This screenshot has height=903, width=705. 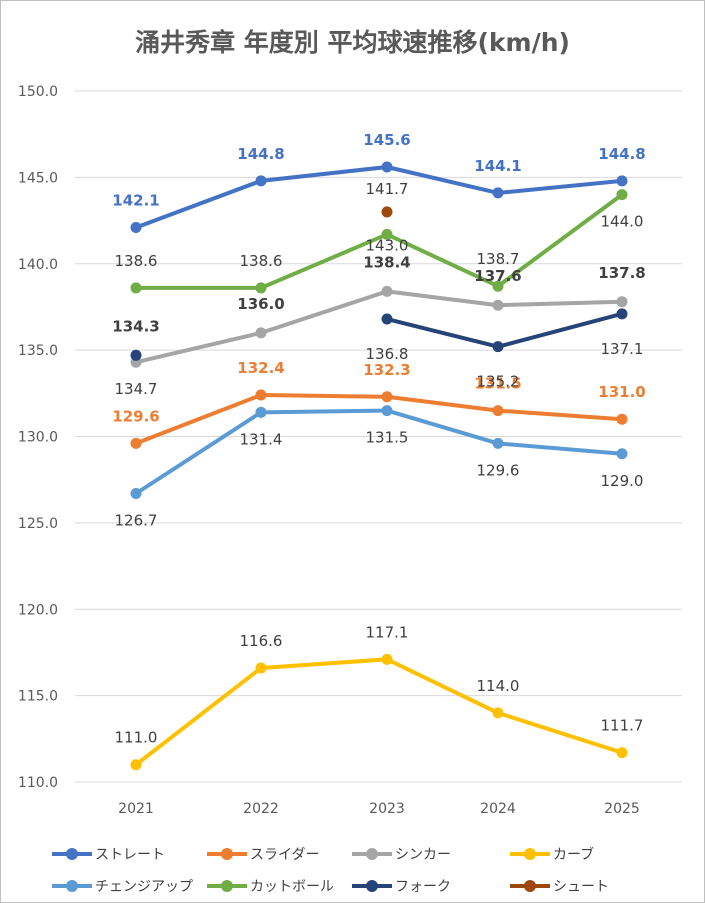 I want to click on chart-title: 涌井秀章 年度別 平均球速推移(km/h), so click(x=352, y=42).